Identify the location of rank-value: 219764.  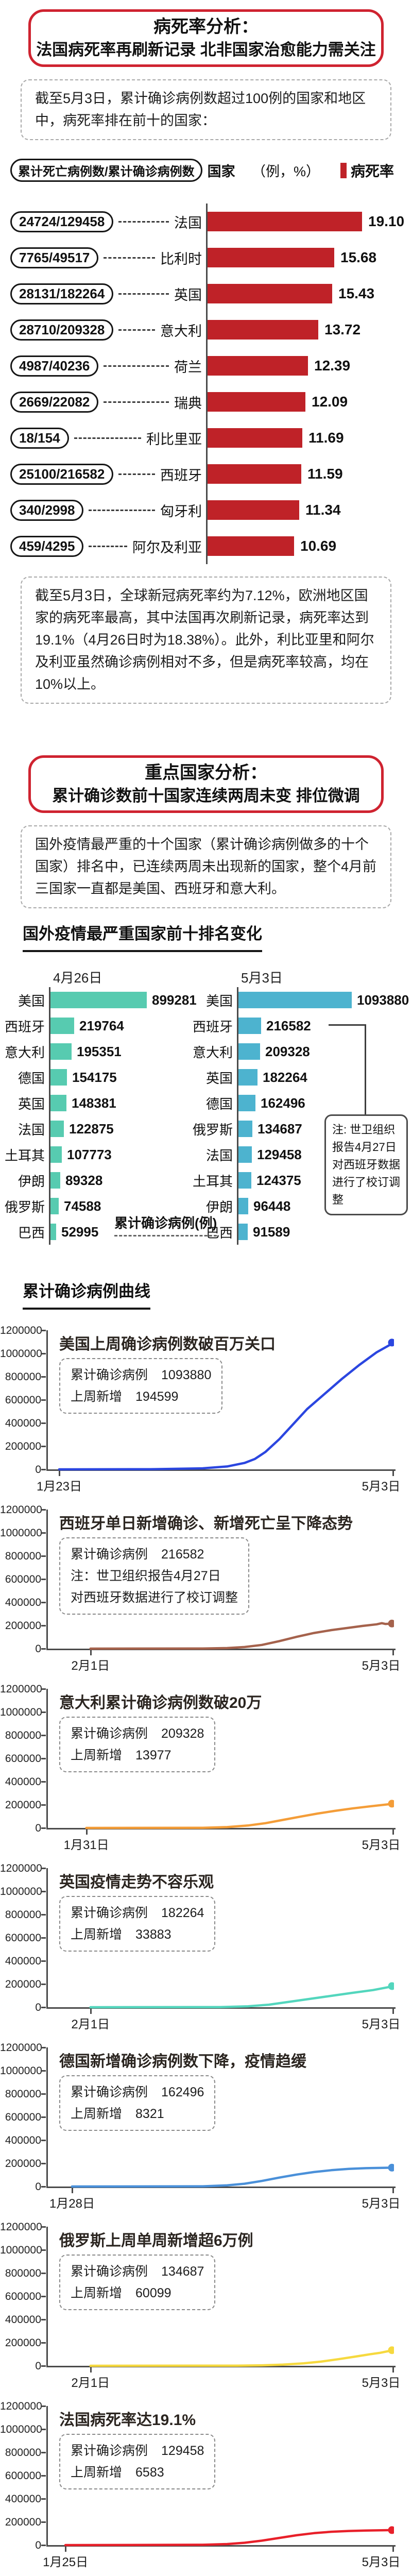
(101, 1025).